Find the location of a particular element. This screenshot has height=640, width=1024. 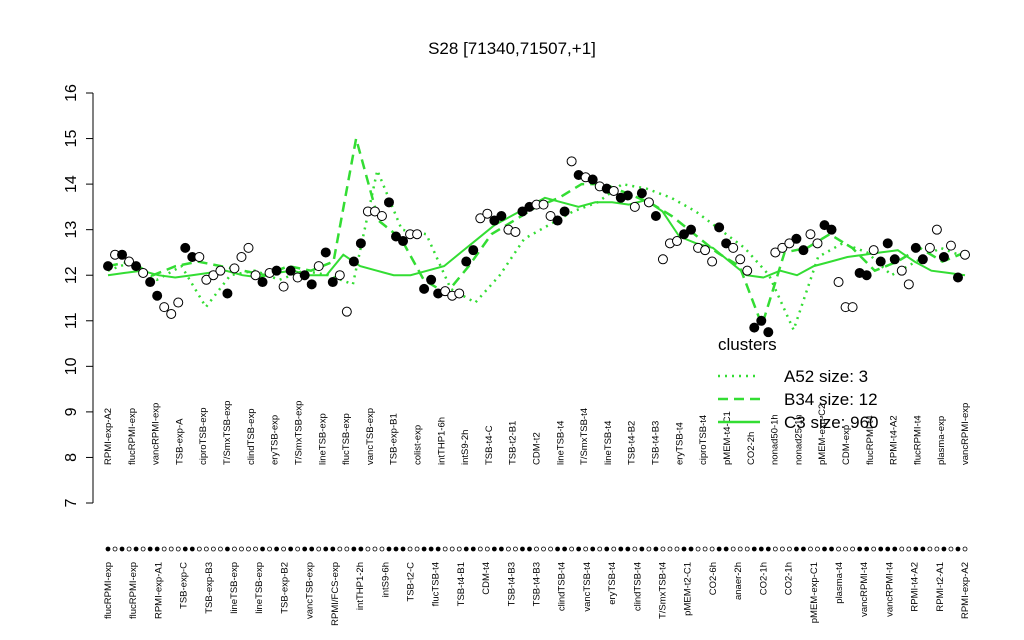

x-label: flucRPMI-t4 is located at coordinates (870, 440).